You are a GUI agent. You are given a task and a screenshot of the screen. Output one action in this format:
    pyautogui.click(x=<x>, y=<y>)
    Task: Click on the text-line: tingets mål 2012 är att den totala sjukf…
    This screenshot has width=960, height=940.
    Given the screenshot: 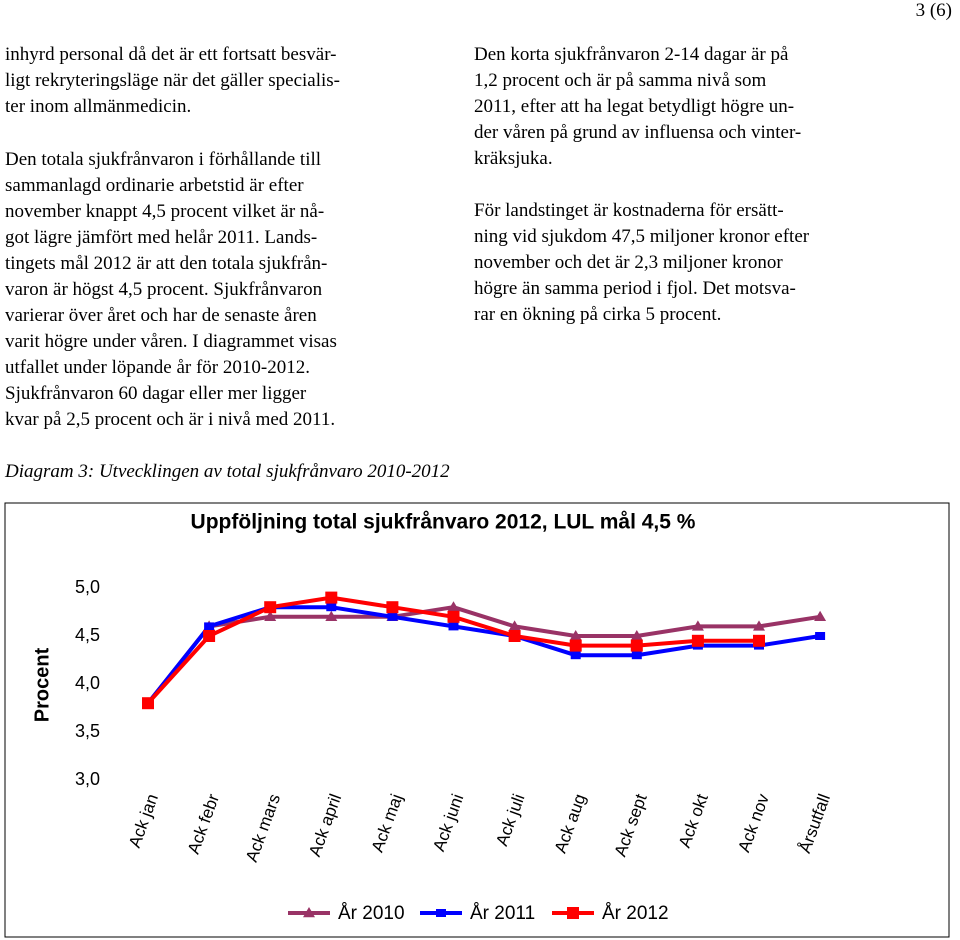 What is the action you would take?
    pyautogui.click(x=166, y=263)
    